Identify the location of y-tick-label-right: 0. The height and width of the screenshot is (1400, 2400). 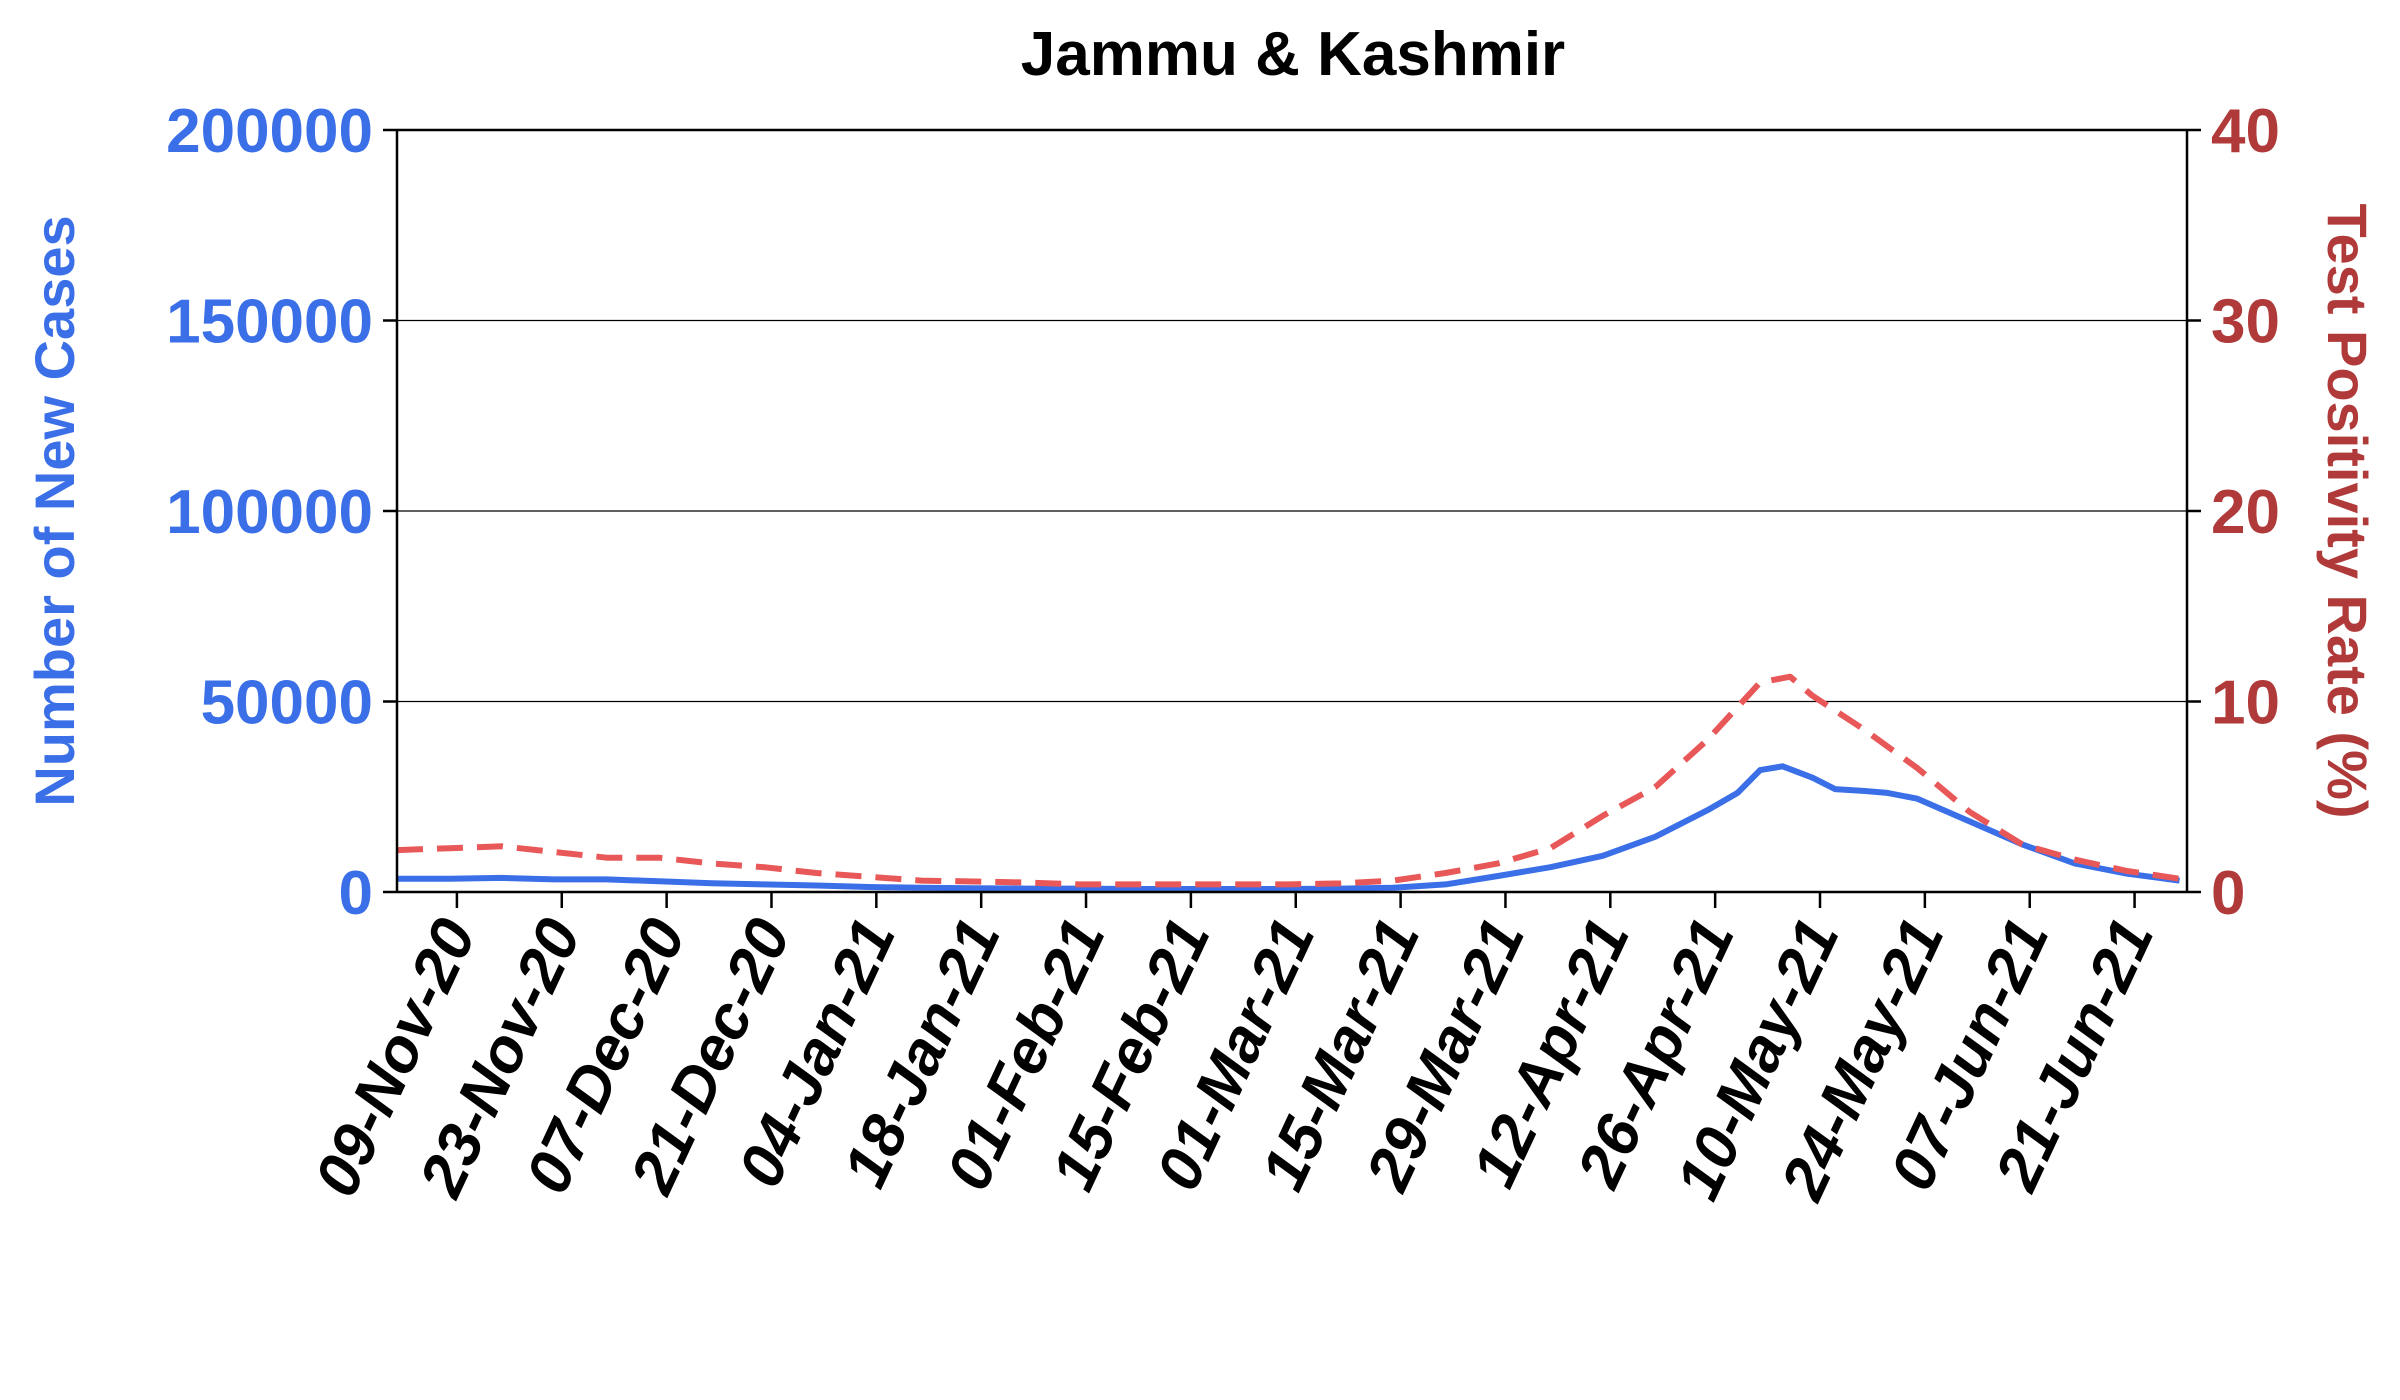
(2228, 893).